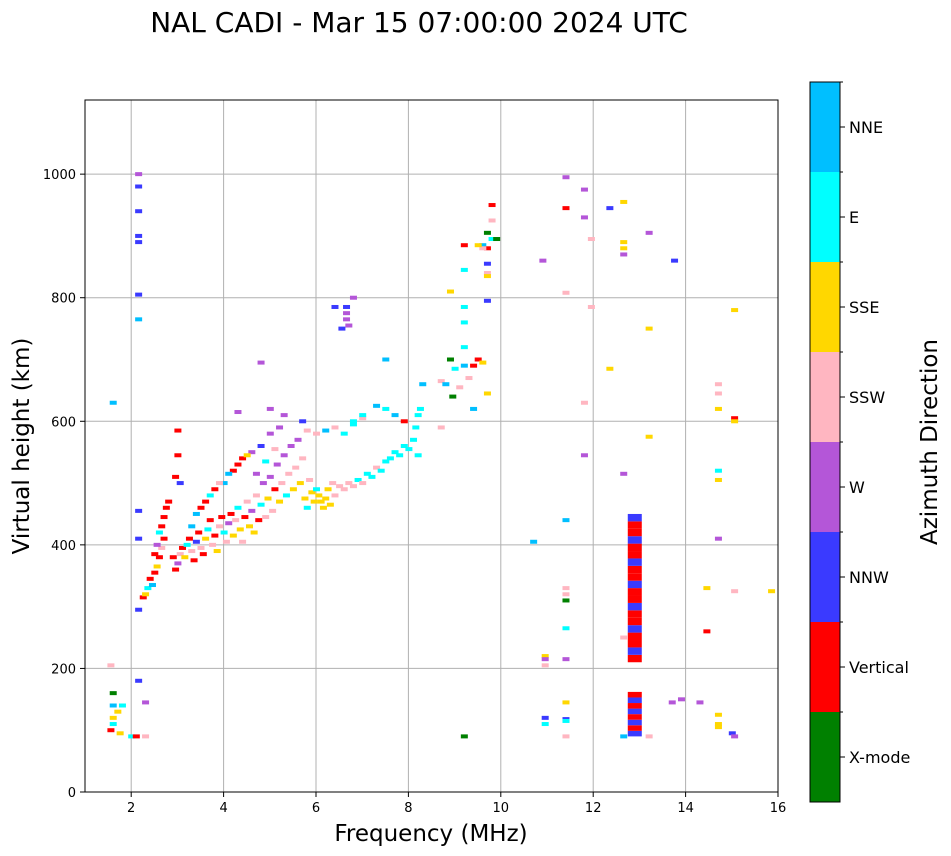 Image resolution: width=951 pixels, height=856 pixels. What do you see at coordinates (59, 175) in the screenshot?
I see `y-tick-label: 1000` at bounding box center [59, 175].